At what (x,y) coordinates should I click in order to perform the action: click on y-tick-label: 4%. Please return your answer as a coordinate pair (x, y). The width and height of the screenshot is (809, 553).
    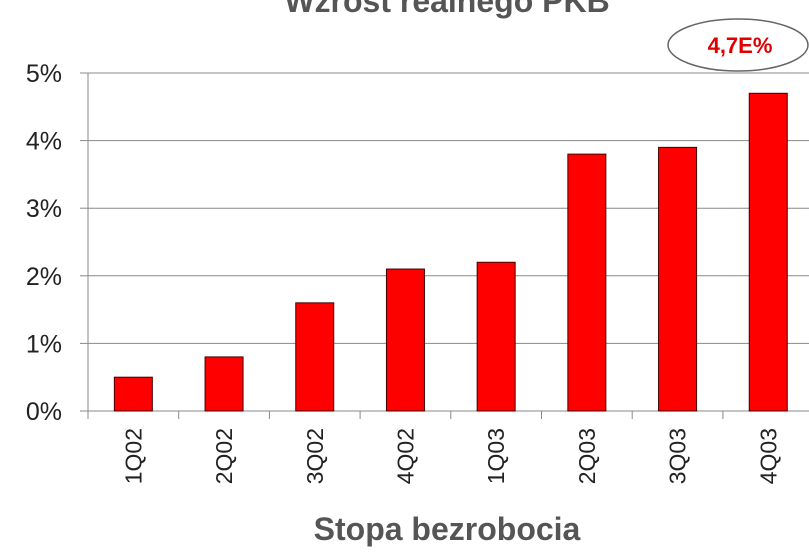
    Looking at the image, I should click on (44, 142).